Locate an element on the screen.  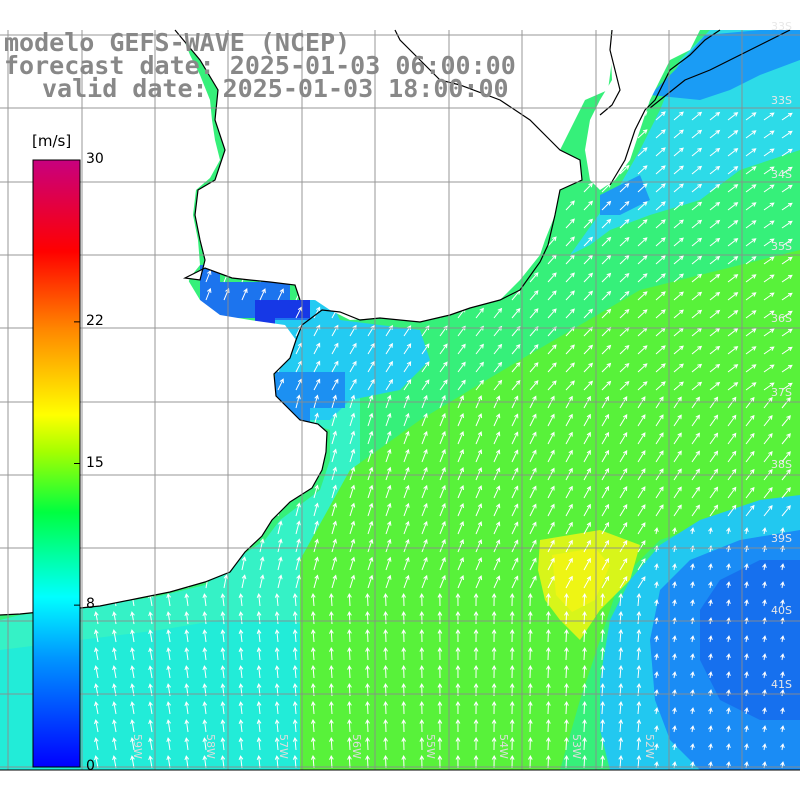
longitude-label: 54W is located at coordinates (503, 746).